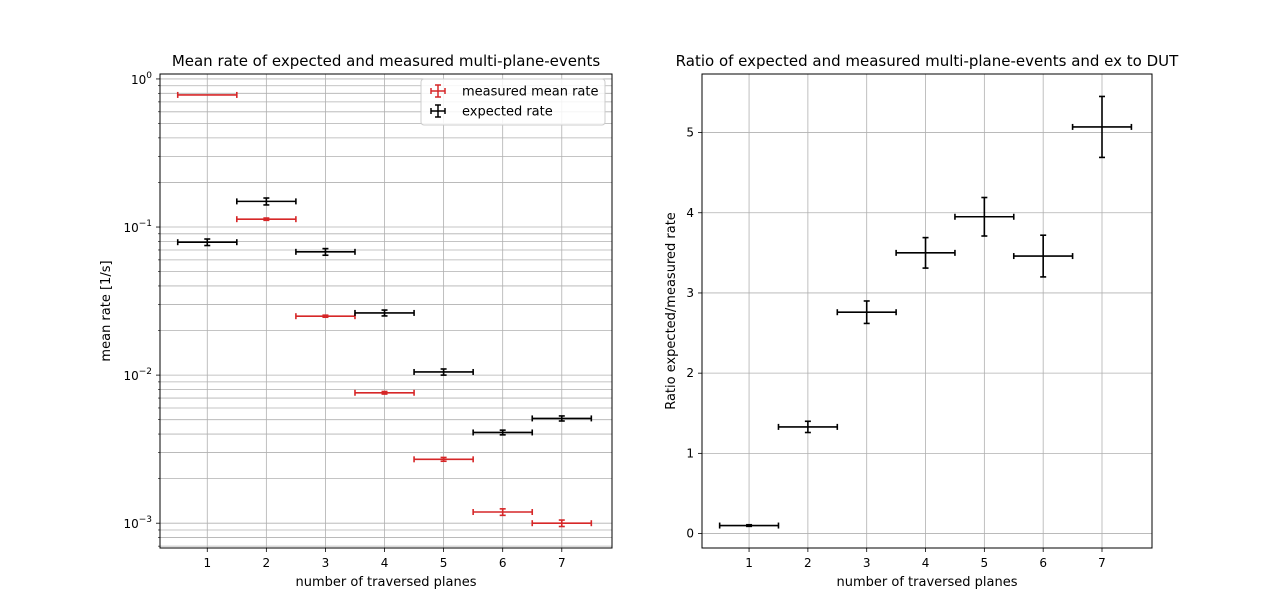  Describe the element at coordinates (562, 563) in the screenshot. I see `left-x-tick-label: 7` at that location.